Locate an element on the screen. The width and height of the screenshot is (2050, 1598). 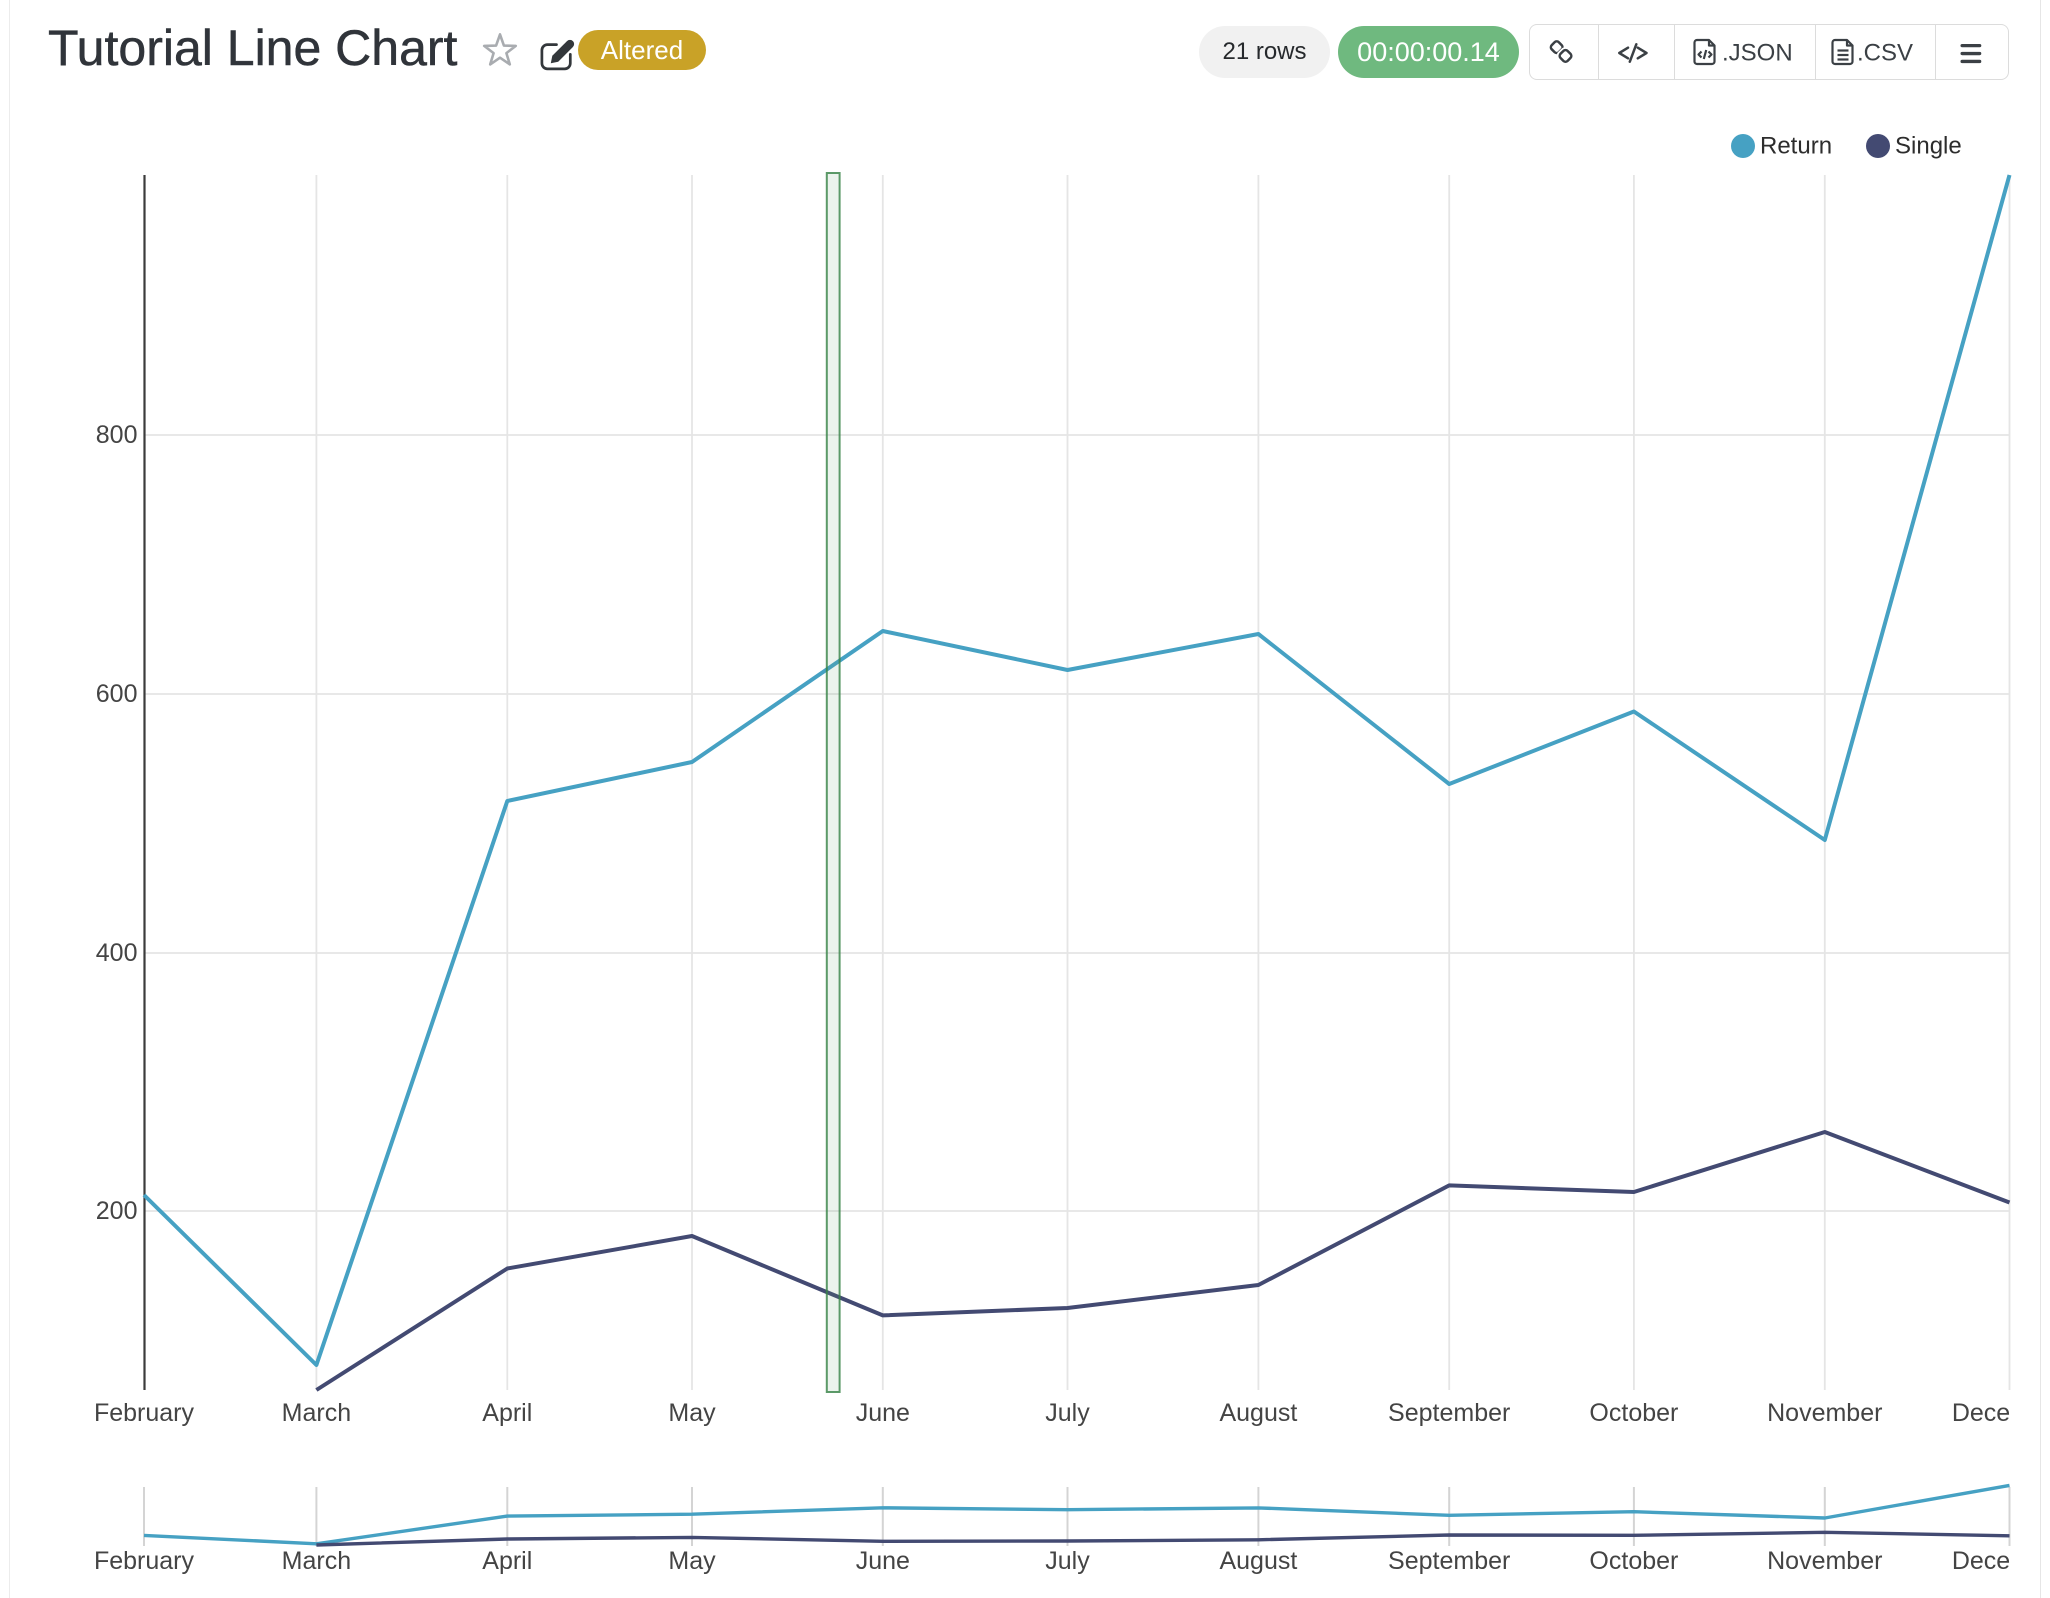
svg-text: Single is located at coordinates (1928, 146).